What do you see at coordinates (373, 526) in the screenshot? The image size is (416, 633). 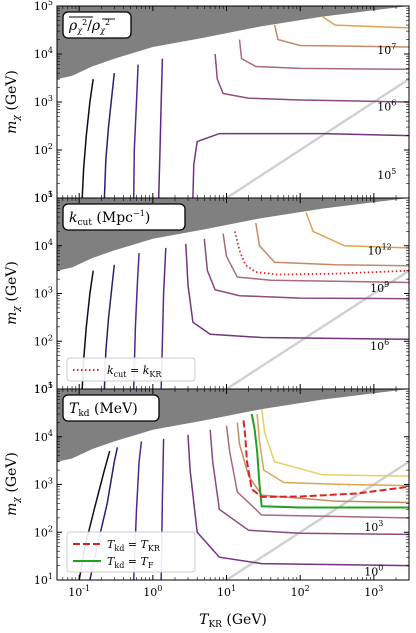 I see `contour-label: 103` at bounding box center [373, 526].